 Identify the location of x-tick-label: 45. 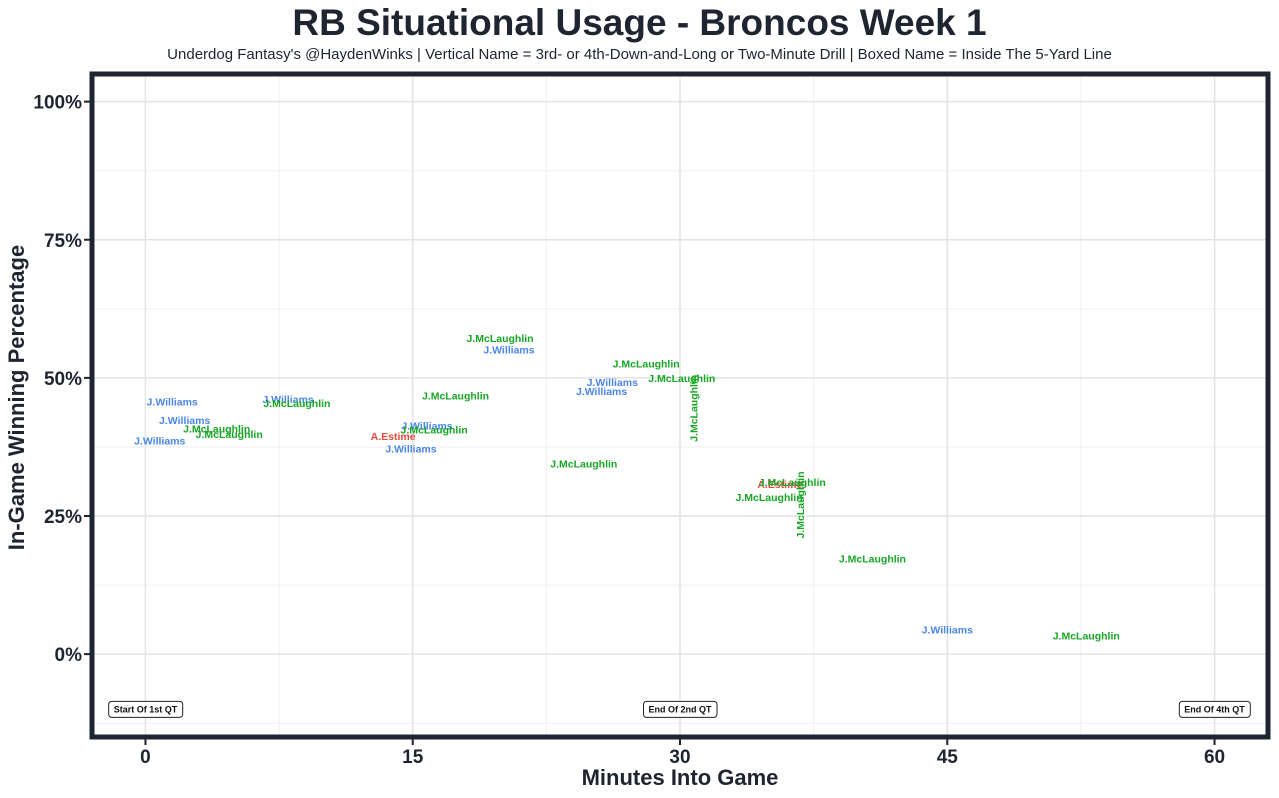
(948, 757).